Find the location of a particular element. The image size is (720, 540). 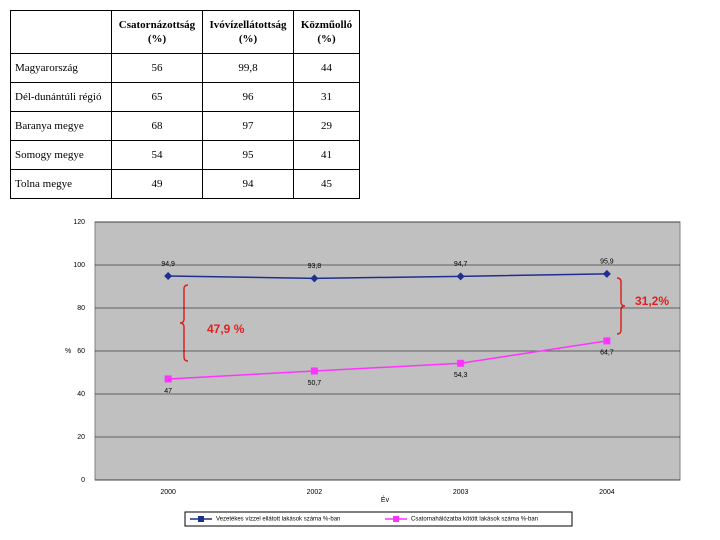

y-tick-label: 0 is located at coordinates (83, 480).